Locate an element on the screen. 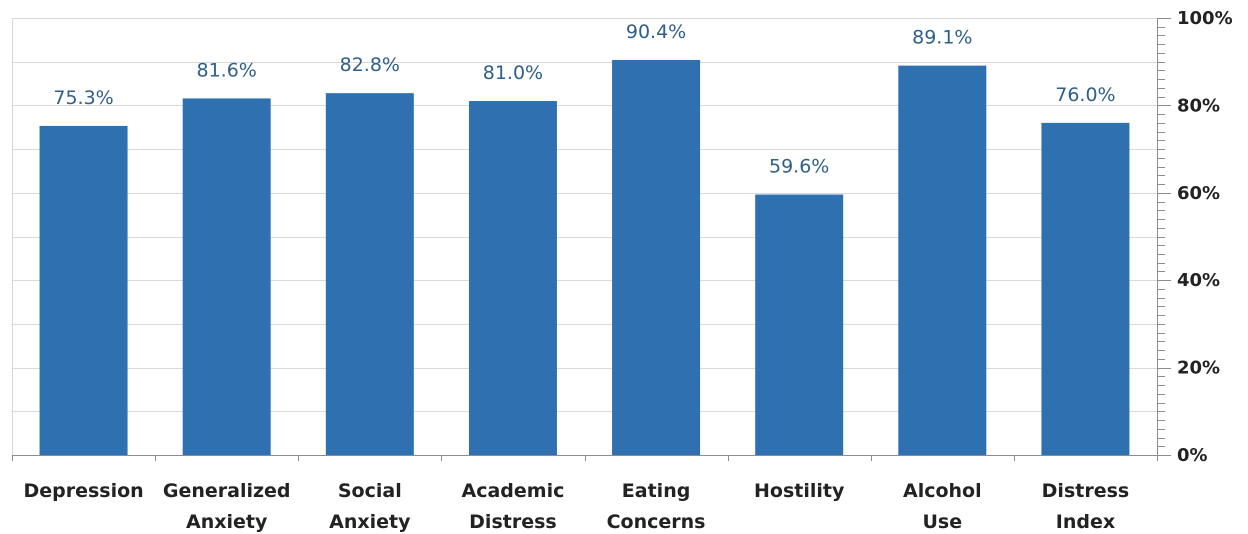 This screenshot has height=534, width=1248. y-tick-label: 100% is located at coordinates (1205, 18).